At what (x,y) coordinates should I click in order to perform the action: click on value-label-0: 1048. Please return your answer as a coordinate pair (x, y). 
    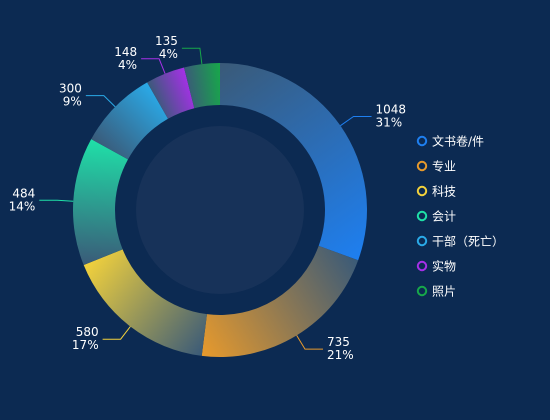
    Looking at the image, I should click on (391, 110).